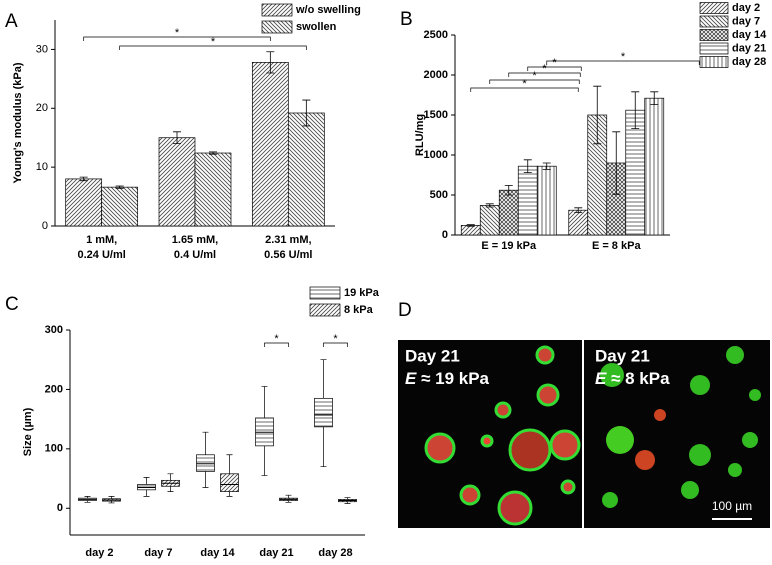  I want to click on legend-label: day 14, so click(749, 35).